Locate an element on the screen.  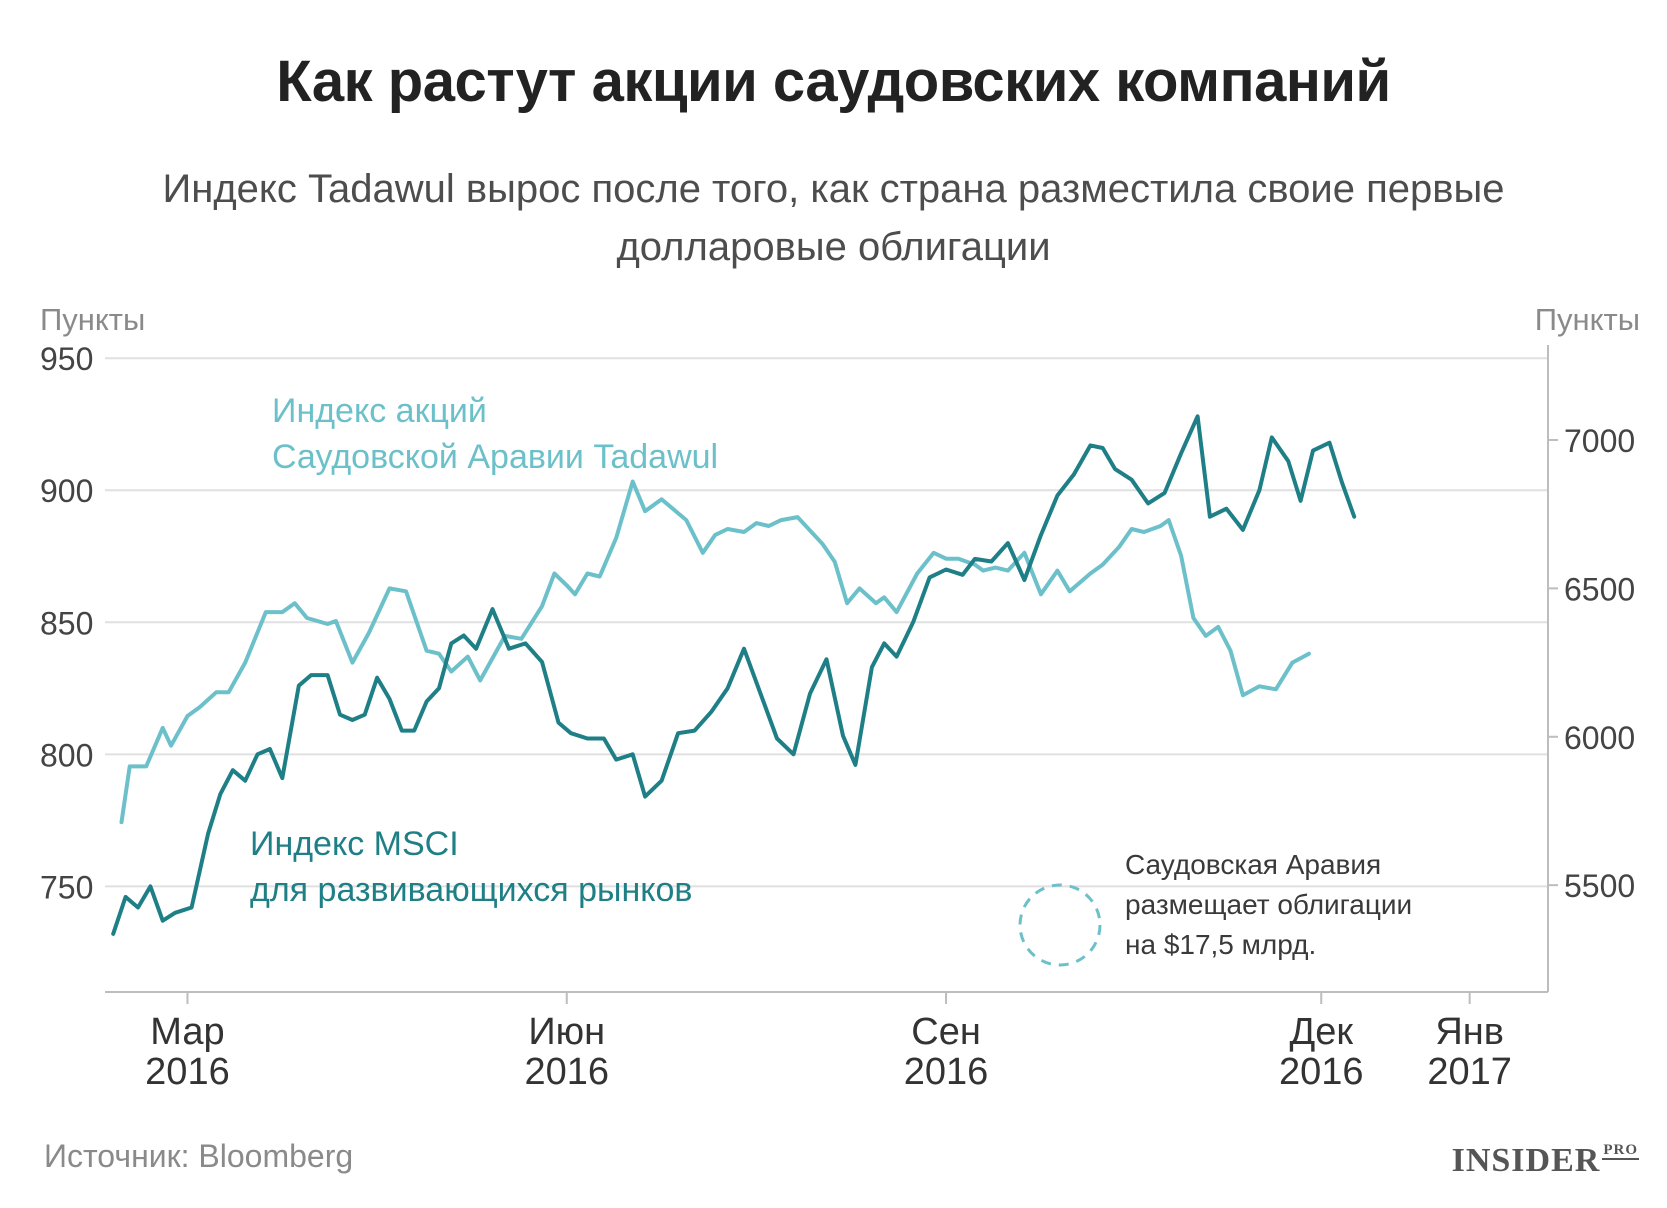
series-label: Саудовской Аравии Tadawul is located at coordinates (495, 457).